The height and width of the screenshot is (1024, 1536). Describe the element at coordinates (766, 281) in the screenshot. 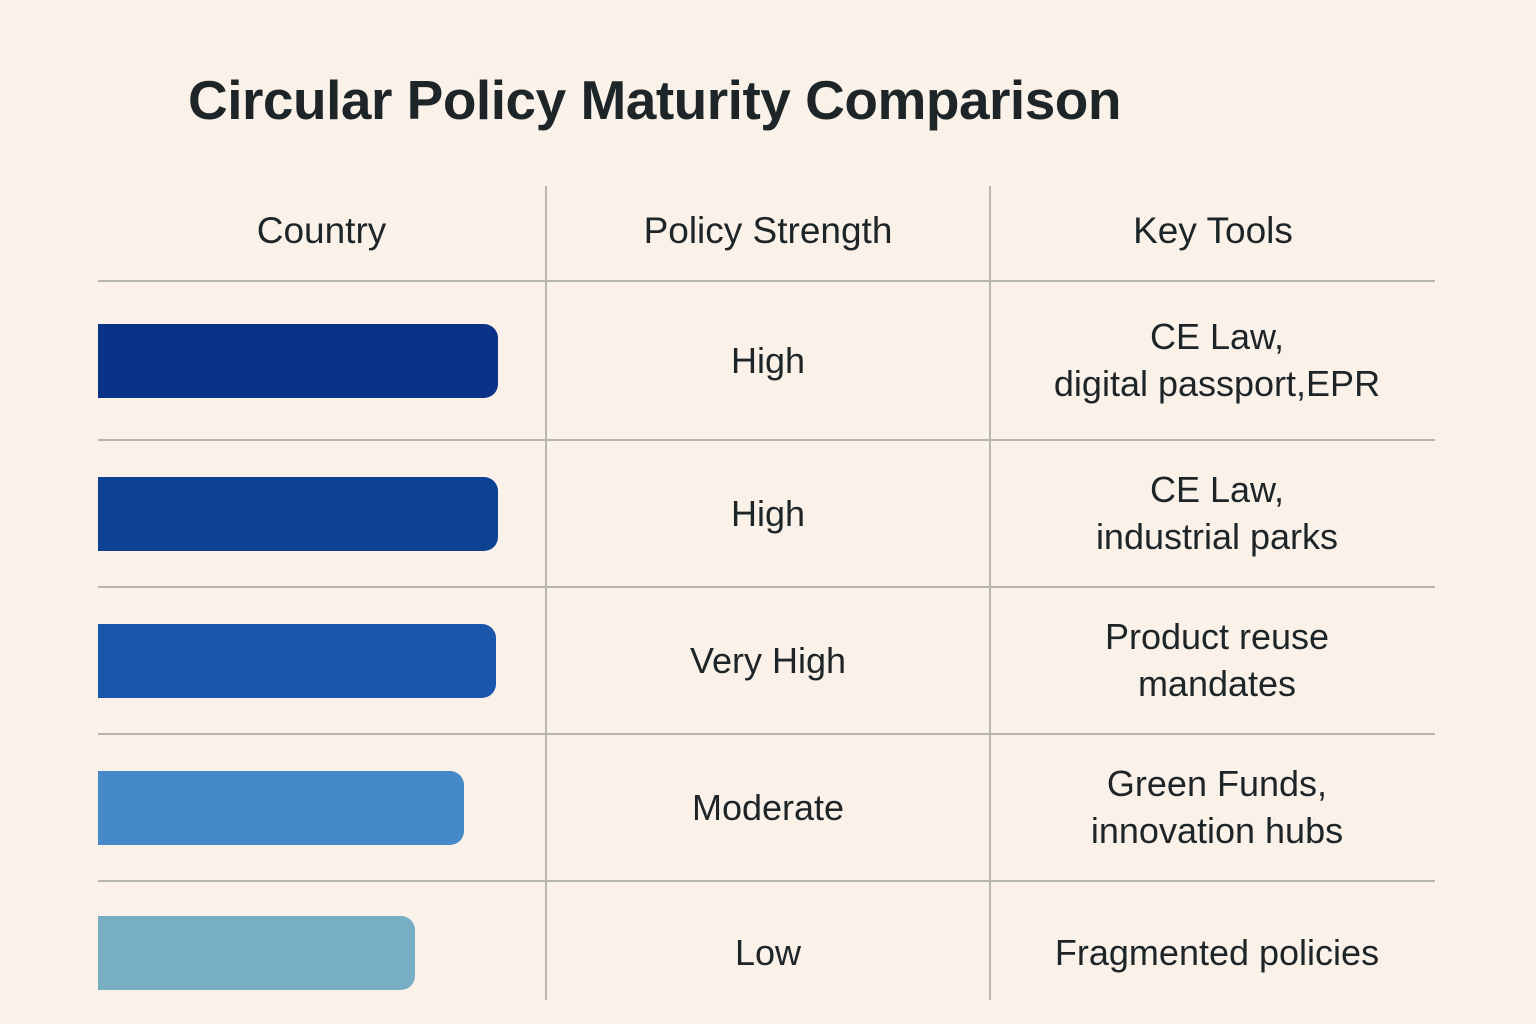

I see `header-divider` at that location.